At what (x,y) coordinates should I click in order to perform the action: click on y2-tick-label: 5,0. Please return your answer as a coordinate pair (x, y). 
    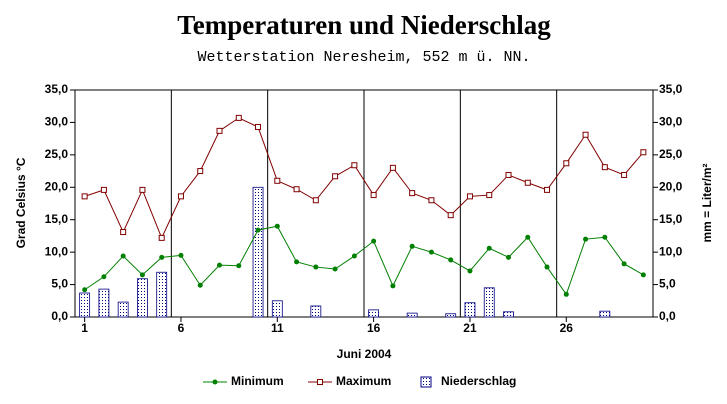
    Looking at the image, I should click on (667, 284).